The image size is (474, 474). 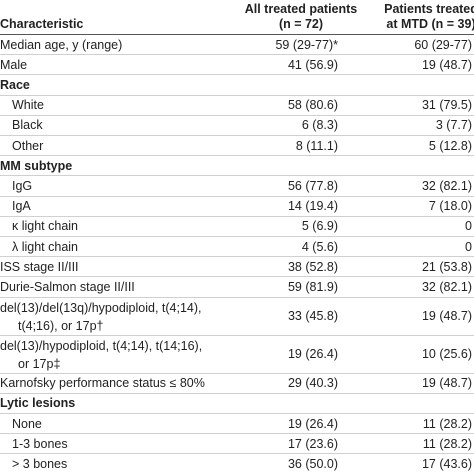 I want to click on table-row: λ light chain 4 (5.6) 0, so click(x=237, y=247).